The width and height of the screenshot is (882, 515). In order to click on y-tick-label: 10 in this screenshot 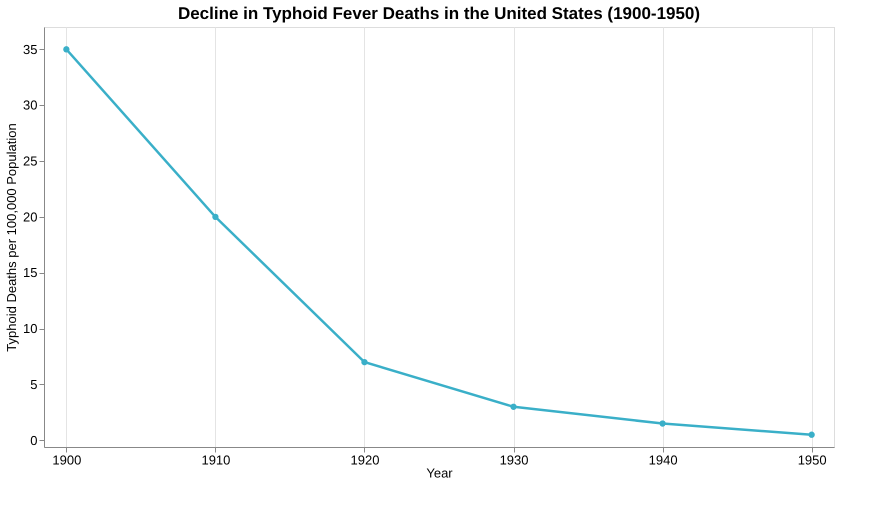, I will do `click(30, 328)`.